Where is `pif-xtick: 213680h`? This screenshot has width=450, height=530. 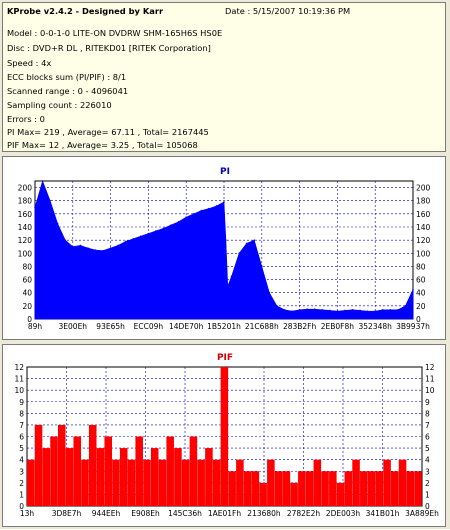 pif-xtick: 213680h is located at coordinates (264, 513).